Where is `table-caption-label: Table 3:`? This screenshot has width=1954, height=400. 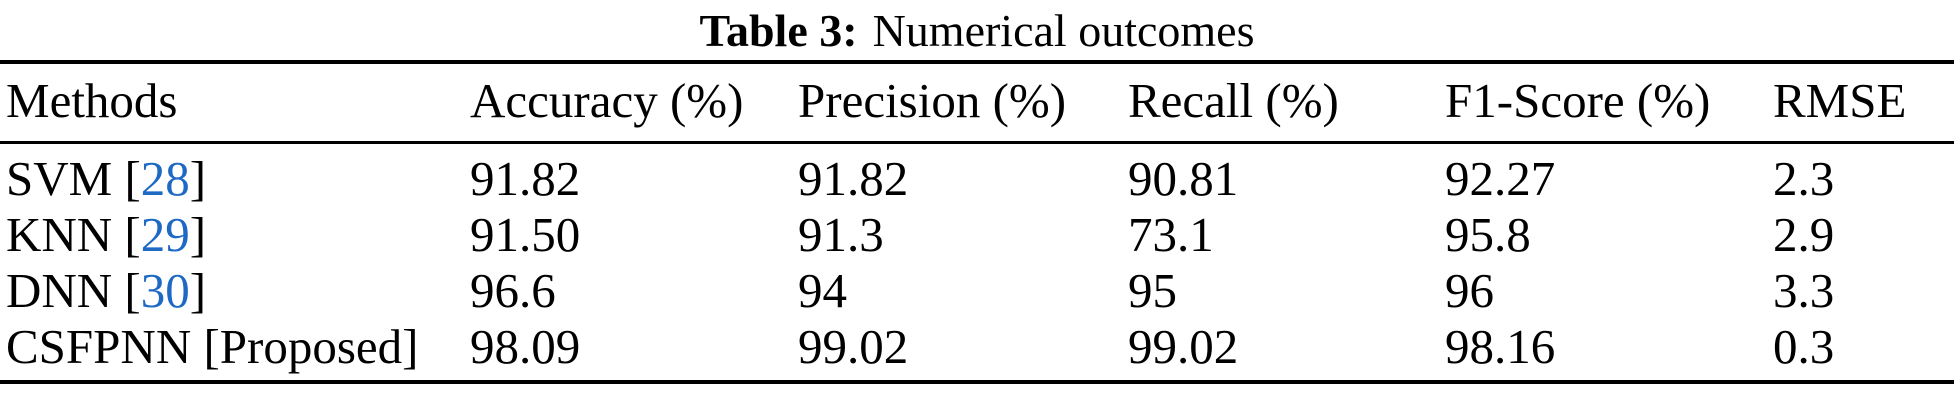 table-caption-label: Table 3: is located at coordinates (778, 30).